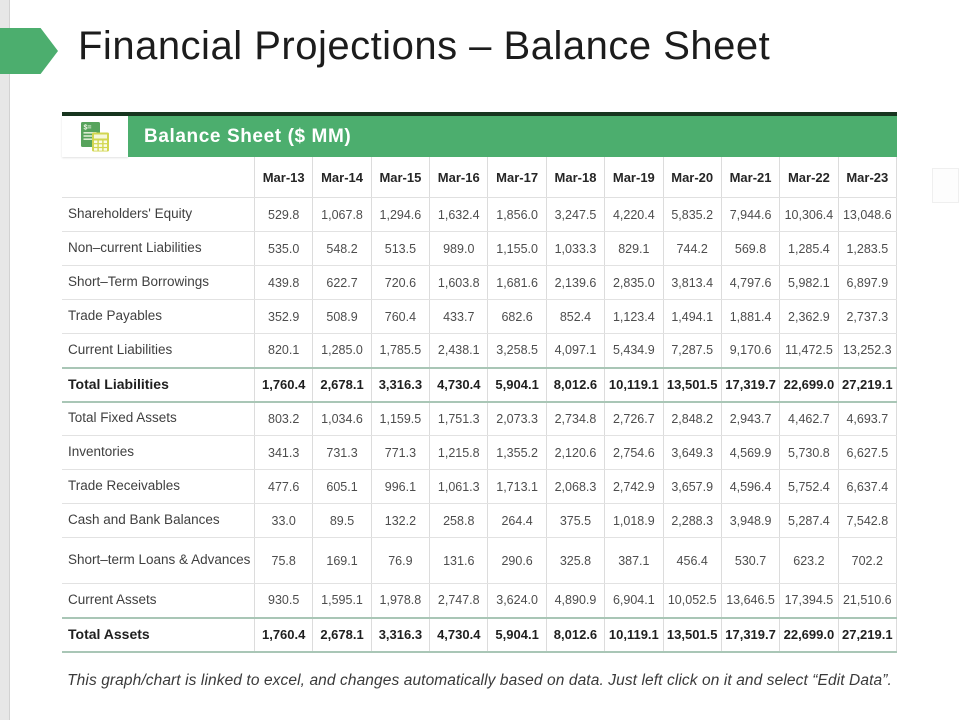 Image resolution: width=960 pixels, height=720 pixels. Describe the element at coordinates (634, 600) in the screenshot. I see `cell-value: 6,904.1` at that location.